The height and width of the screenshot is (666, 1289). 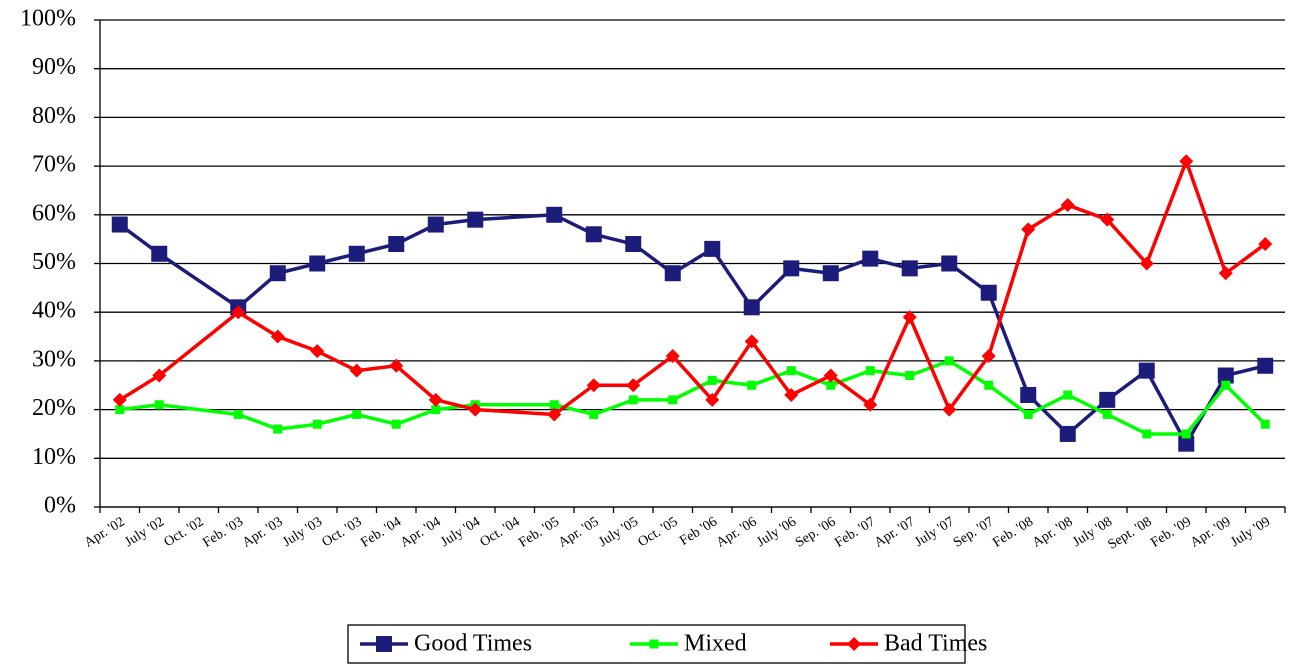 I want to click on x-tick-label: July '04, so click(x=460, y=532).